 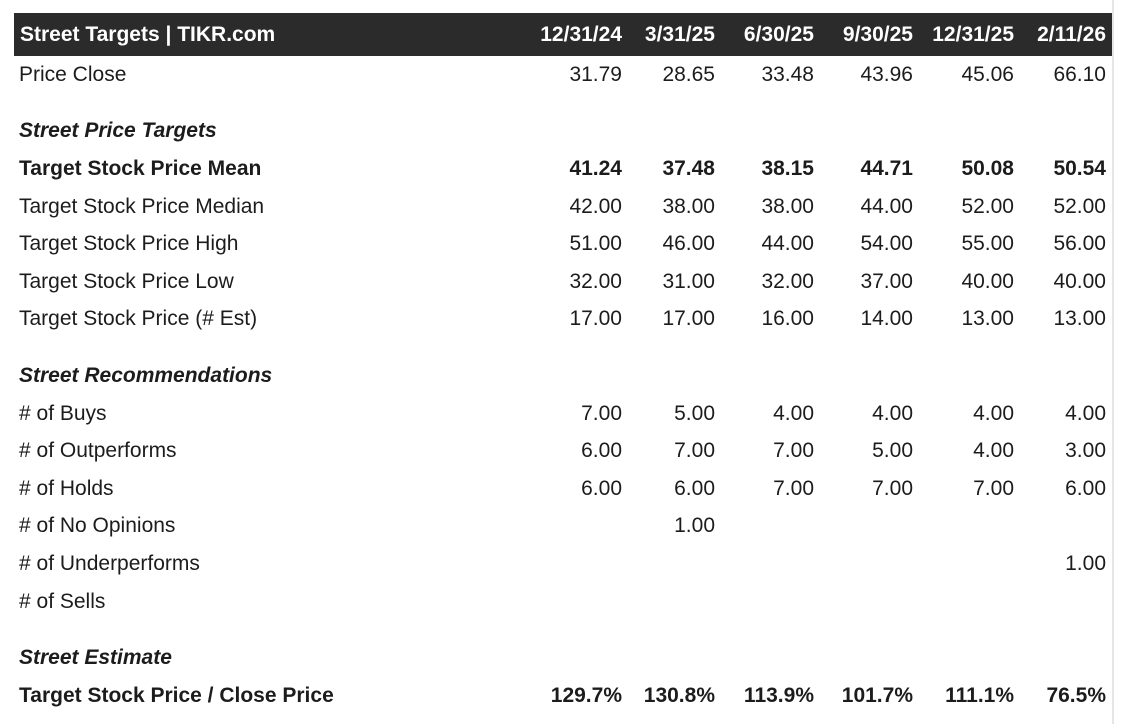 I want to click on row-label: # of Buys, so click(x=63, y=413).